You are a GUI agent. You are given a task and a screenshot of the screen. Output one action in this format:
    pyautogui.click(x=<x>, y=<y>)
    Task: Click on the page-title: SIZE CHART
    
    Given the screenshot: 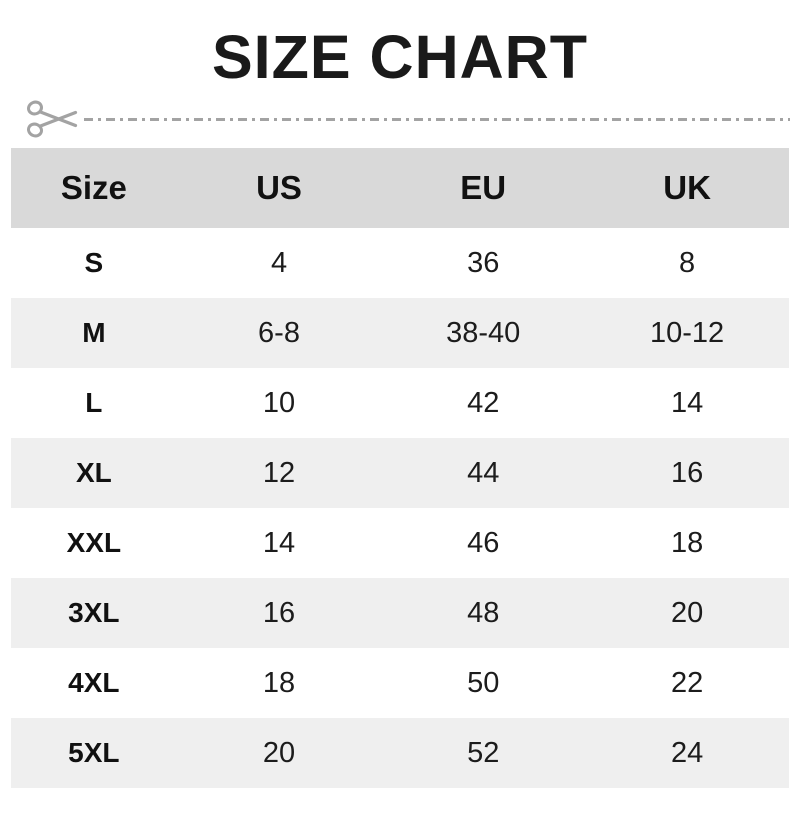 What is the action you would take?
    pyautogui.click(x=400, y=57)
    